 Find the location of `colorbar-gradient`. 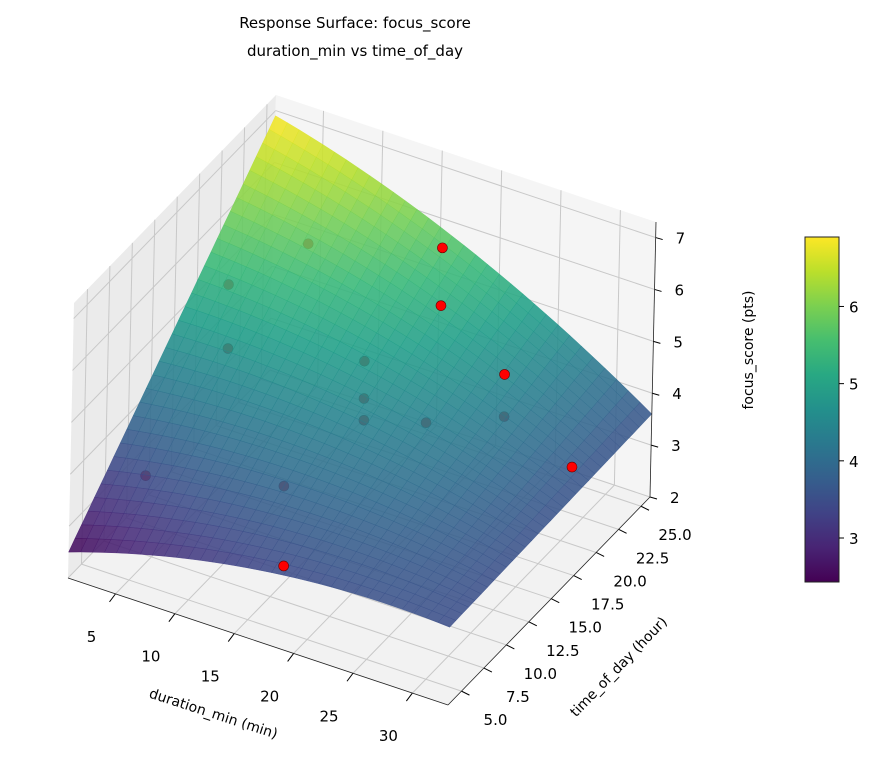

colorbar-gradient is located at coordinates (822, 409).